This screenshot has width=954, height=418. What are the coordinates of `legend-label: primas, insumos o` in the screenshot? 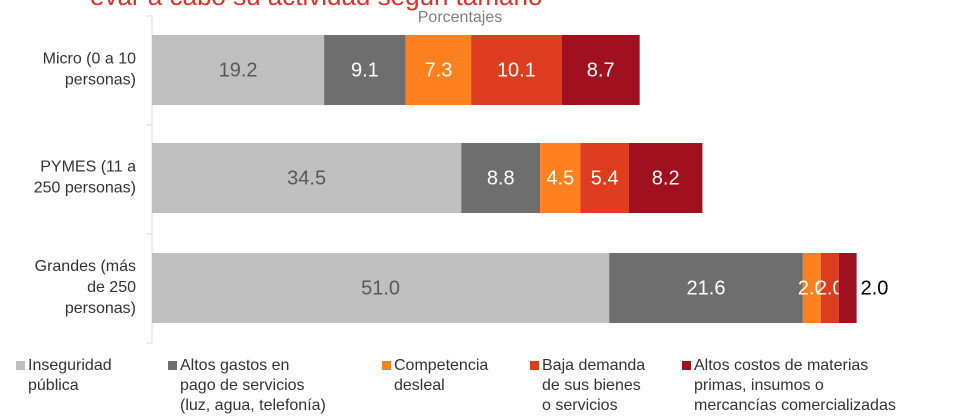 It's located at (759, 385).